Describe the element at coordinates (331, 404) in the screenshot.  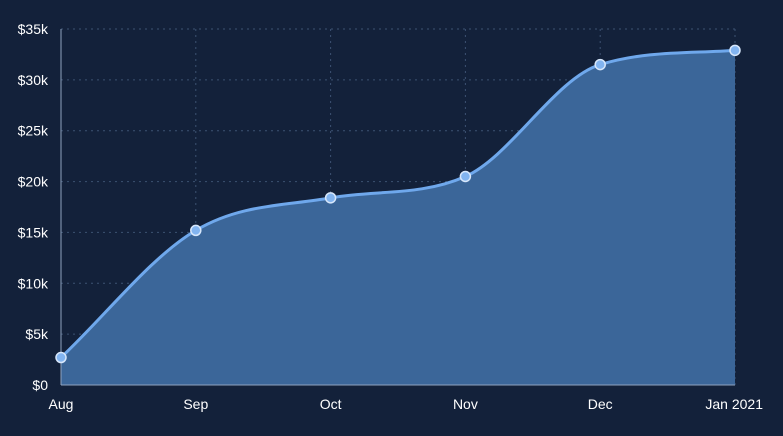
I see `x-tick-label: Oct` at that location.